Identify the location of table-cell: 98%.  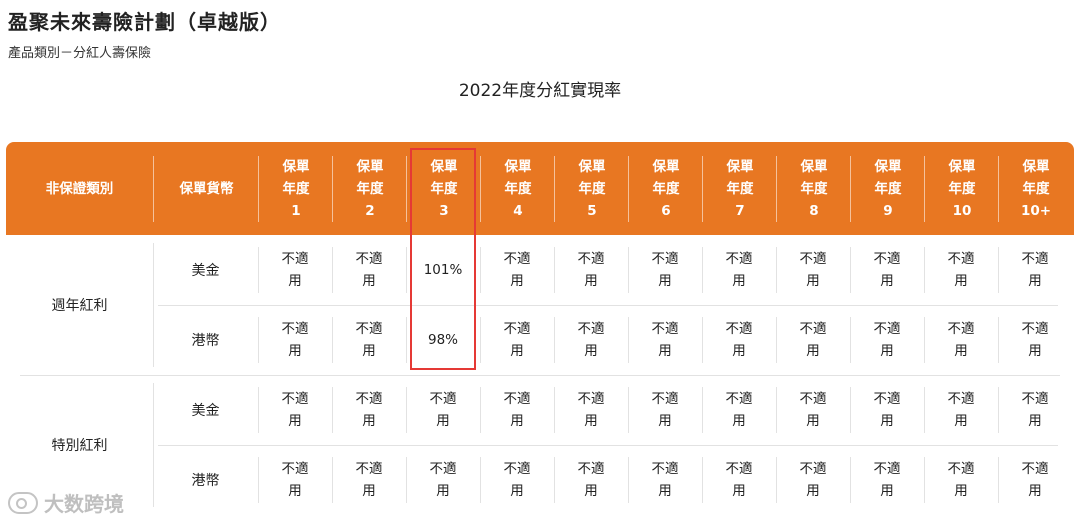
(442, 340).